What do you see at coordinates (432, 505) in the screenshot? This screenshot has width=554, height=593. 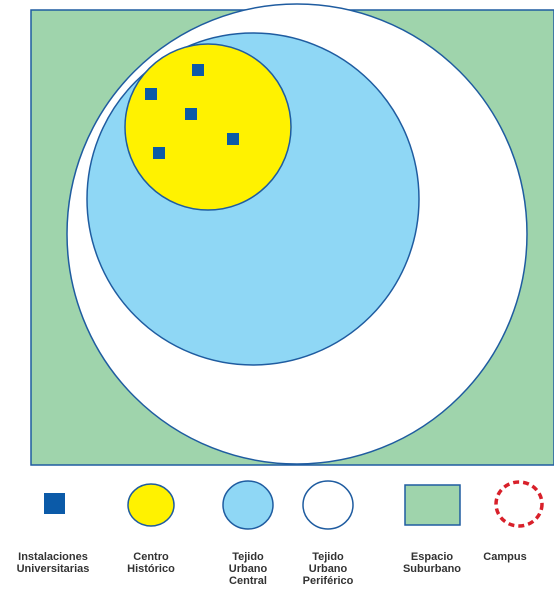 I see `green-rectangle-icon` at bounding box center [432, 505].